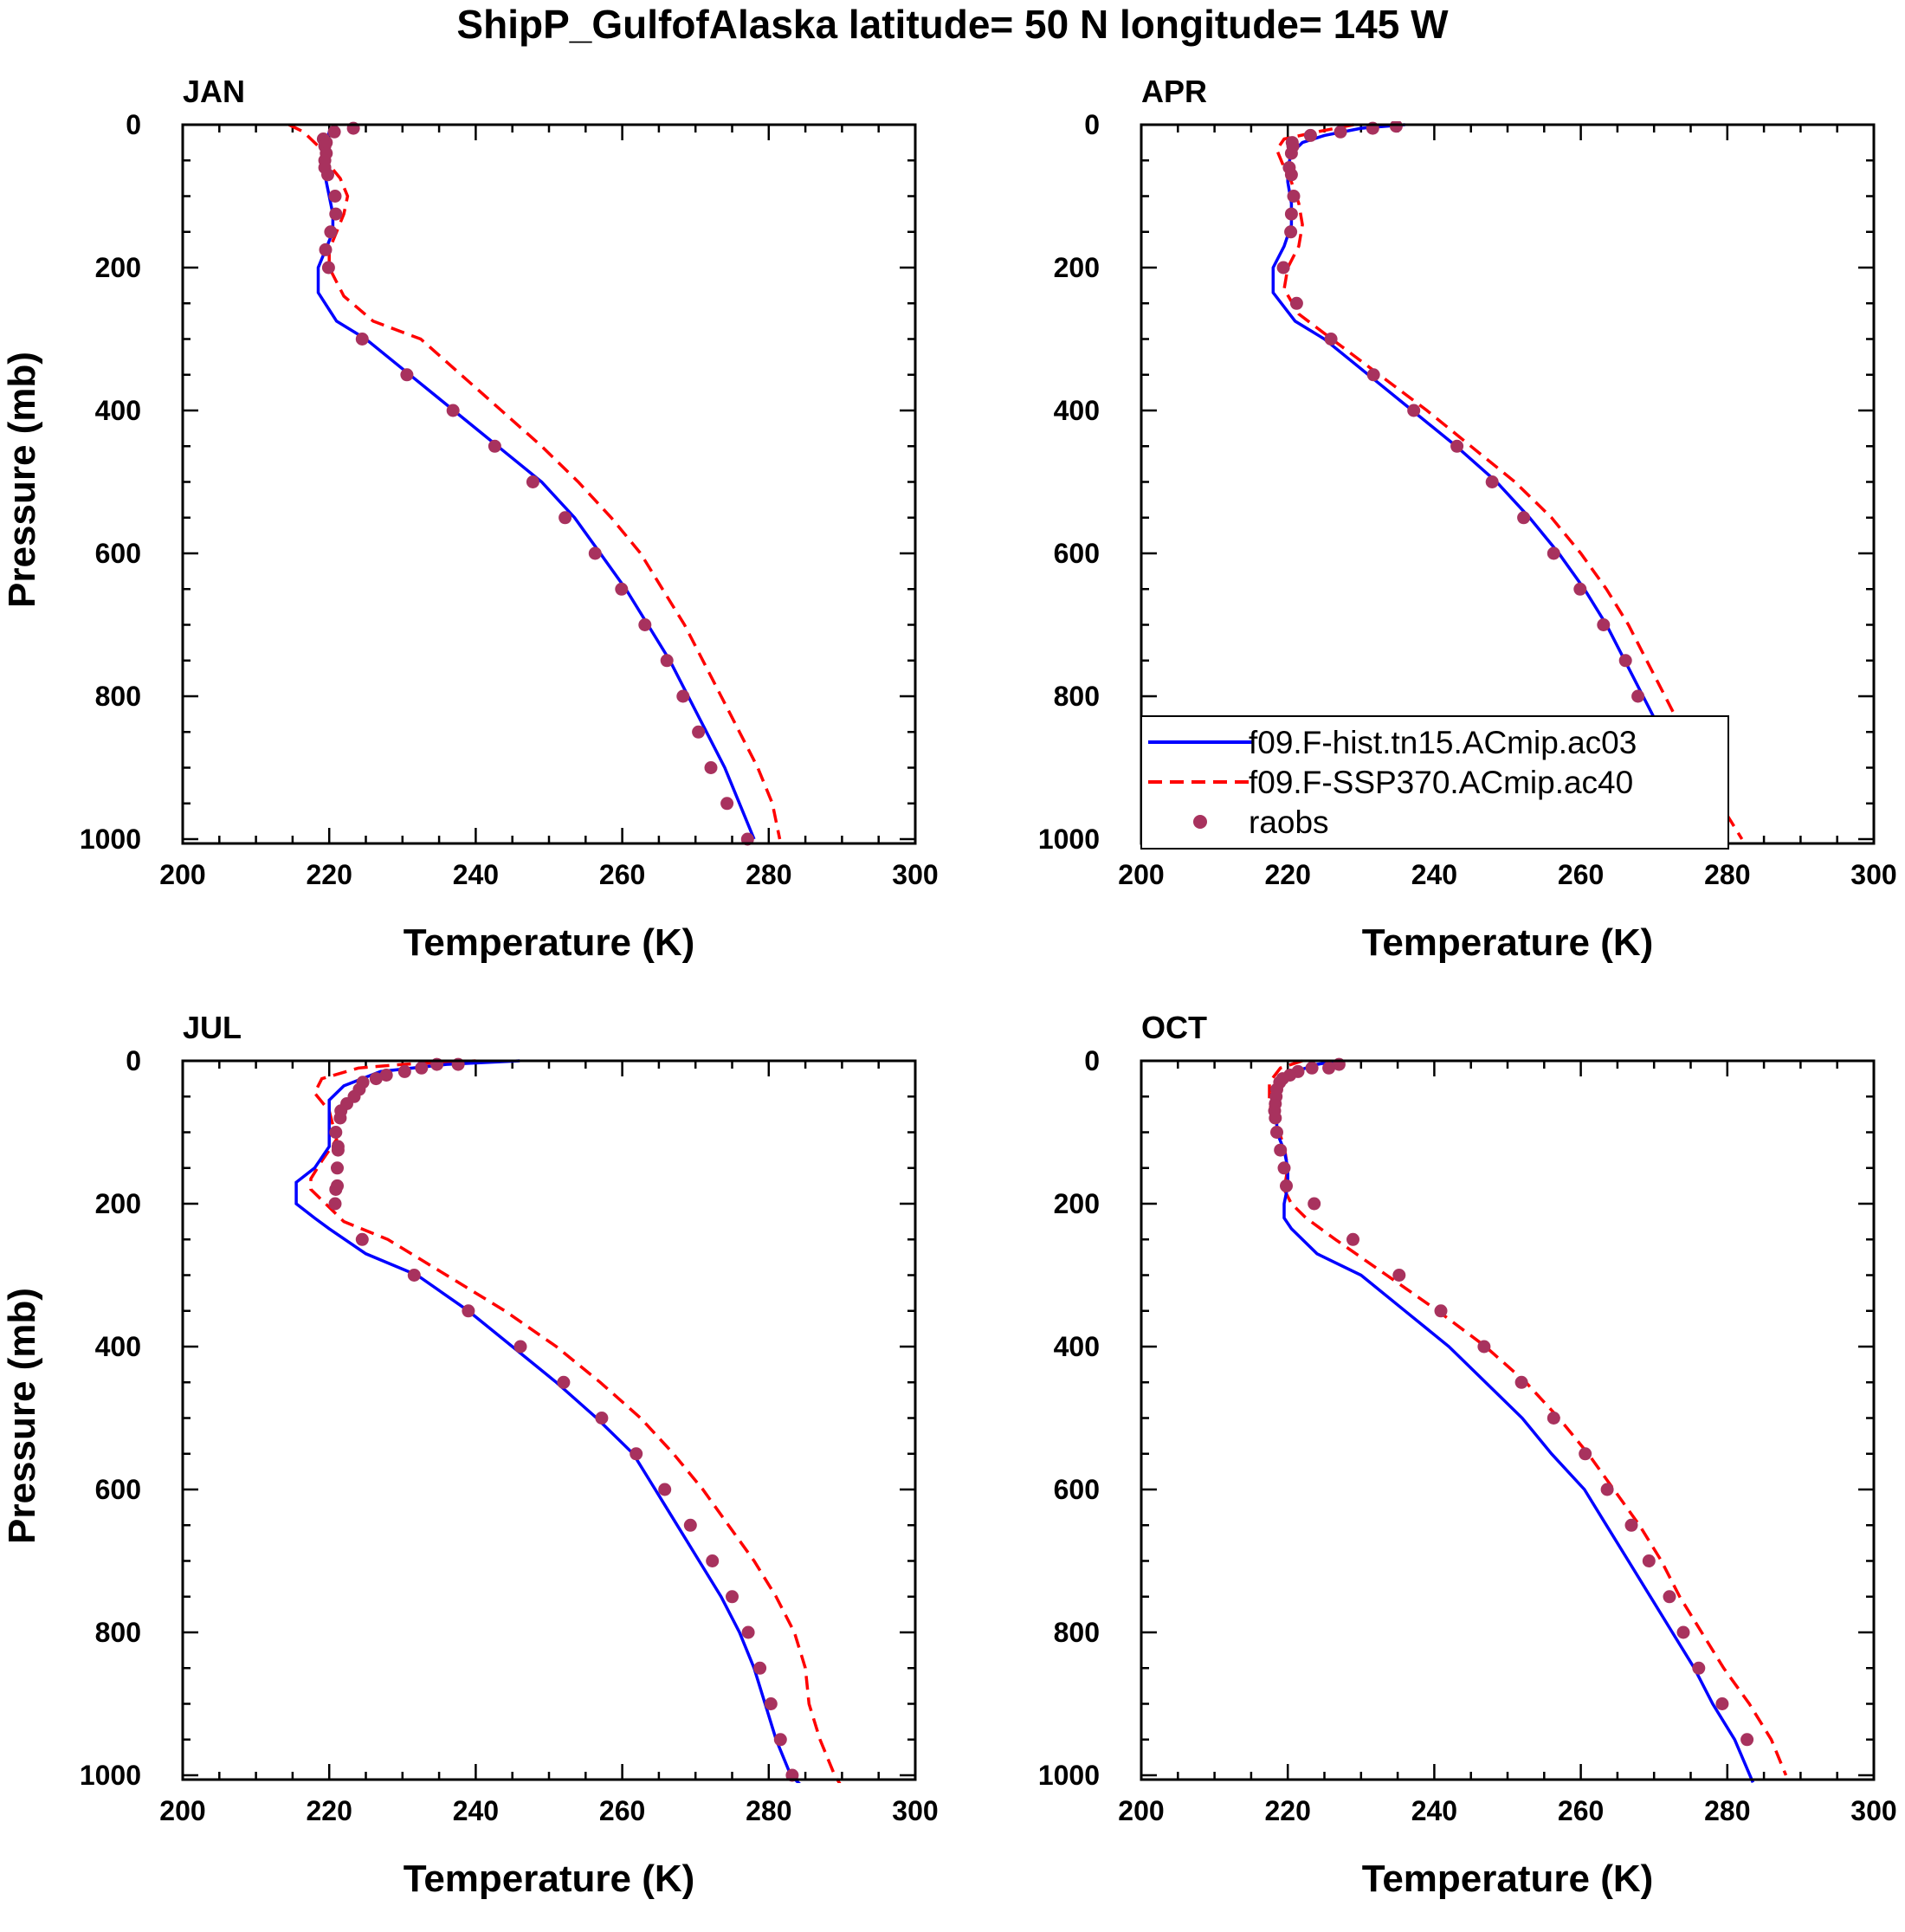  I want to click on series-ssp370-line, so click(576, 1421).